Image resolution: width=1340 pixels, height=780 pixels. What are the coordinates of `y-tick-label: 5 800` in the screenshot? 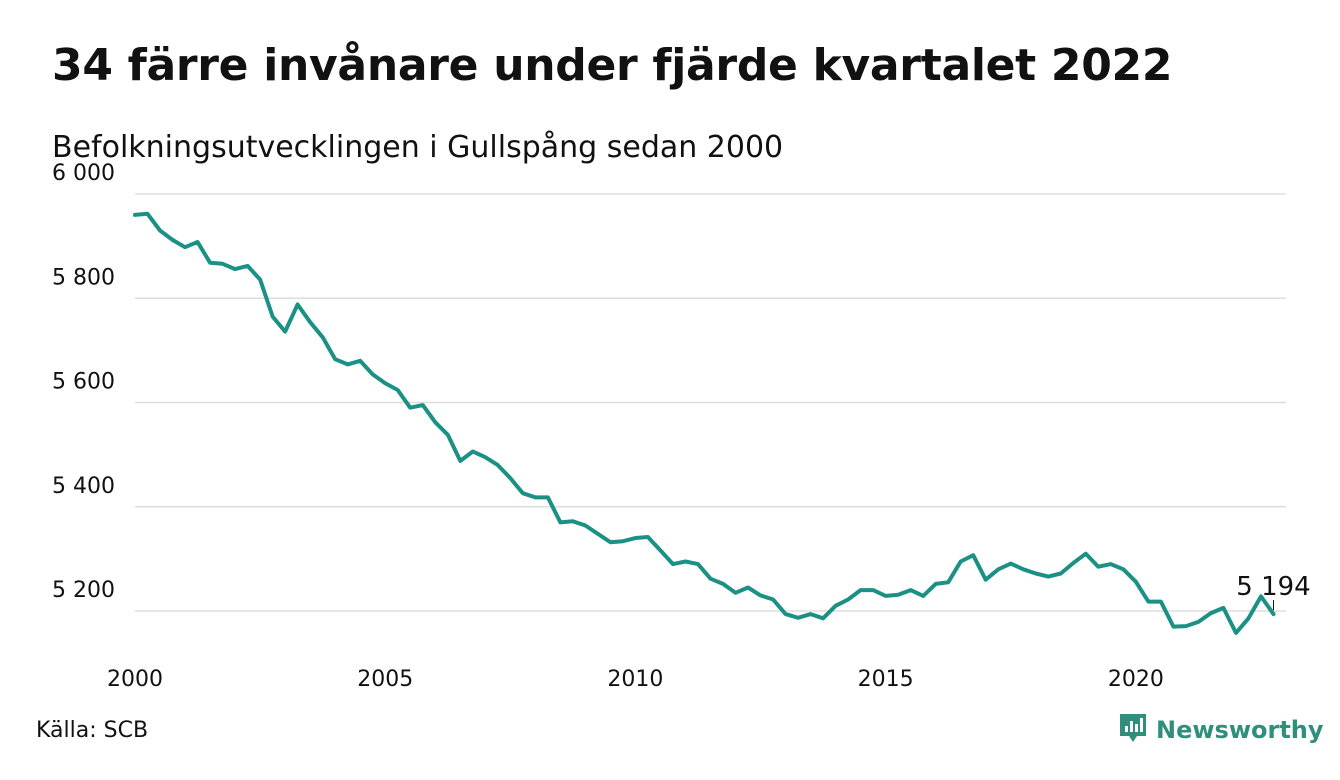 It's located at (83, 277).